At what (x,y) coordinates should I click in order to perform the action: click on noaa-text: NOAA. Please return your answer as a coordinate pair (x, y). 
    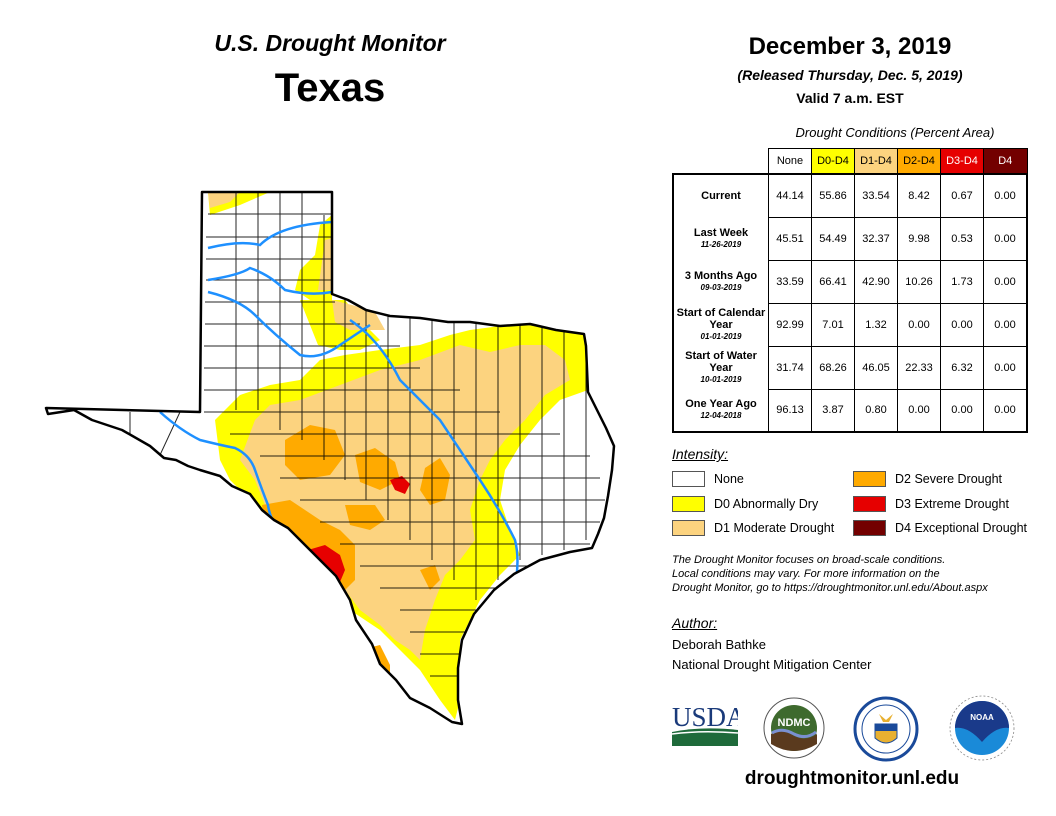
    Looking at the image, I should click on (982, 717).